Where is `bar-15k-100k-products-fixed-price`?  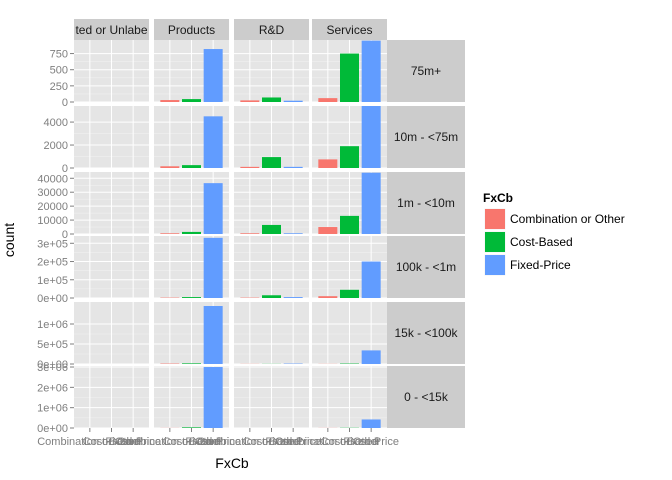 bar-15k-100k-products-fixed-price is located at coordinates (213, 335).